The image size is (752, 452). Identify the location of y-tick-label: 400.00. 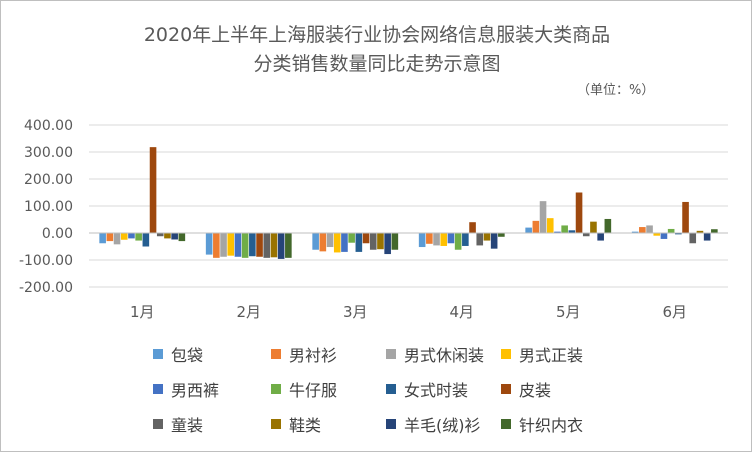
(48, 126).